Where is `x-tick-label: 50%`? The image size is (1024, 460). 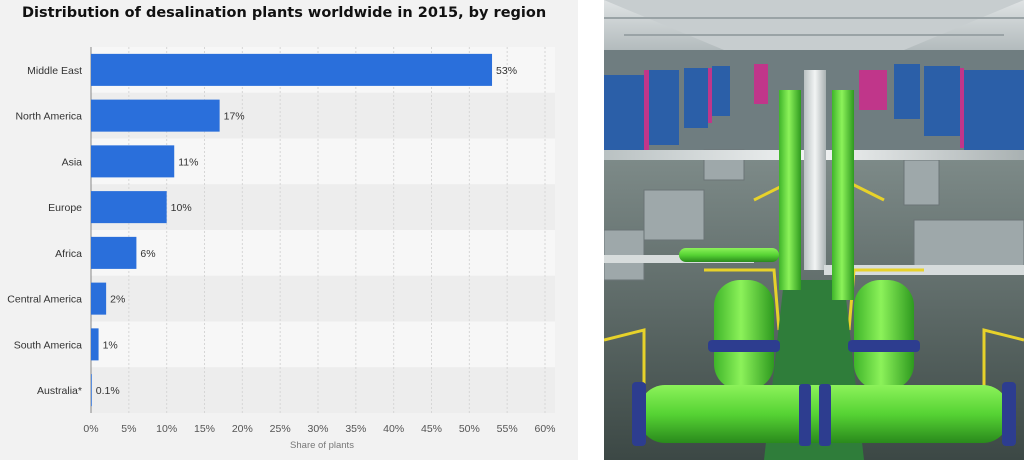
x-tick-label: 50% is located at coordinates (469, 429).